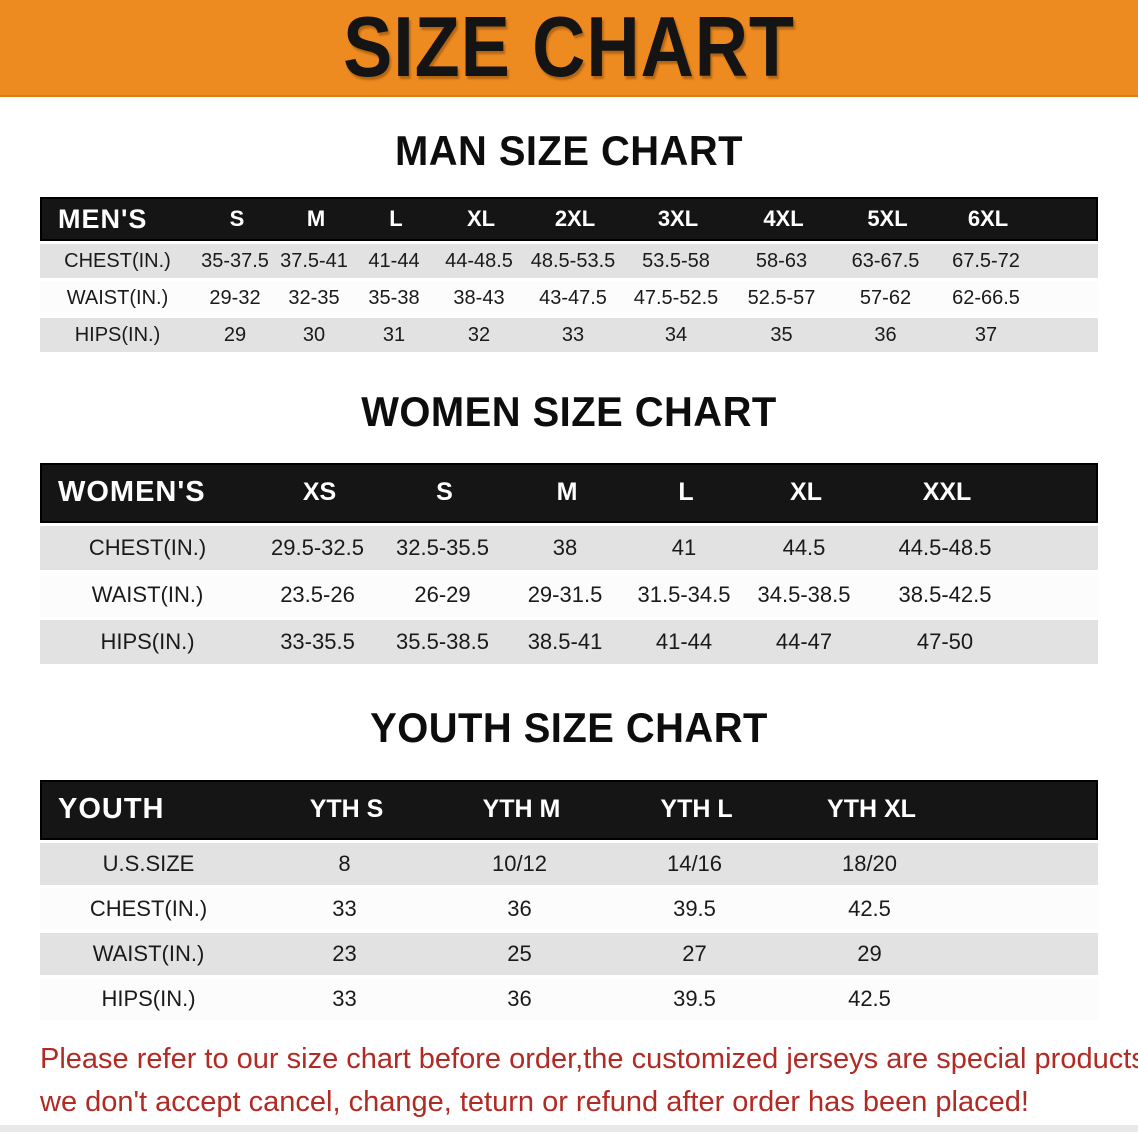 This screenshot has height=1132, width=1138. I want to click on cell-value: 25, so click(519, 953).